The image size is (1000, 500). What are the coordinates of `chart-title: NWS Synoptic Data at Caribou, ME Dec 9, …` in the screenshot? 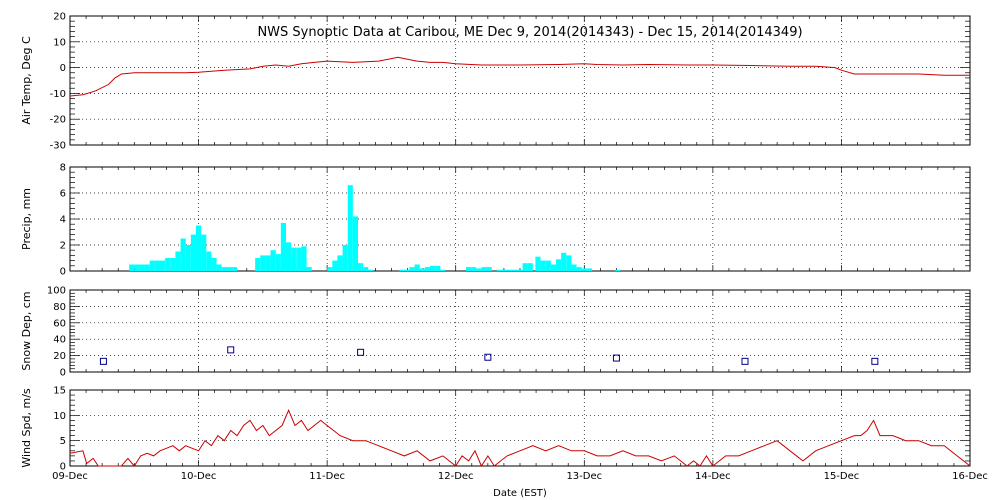 It's located at (529, 32).